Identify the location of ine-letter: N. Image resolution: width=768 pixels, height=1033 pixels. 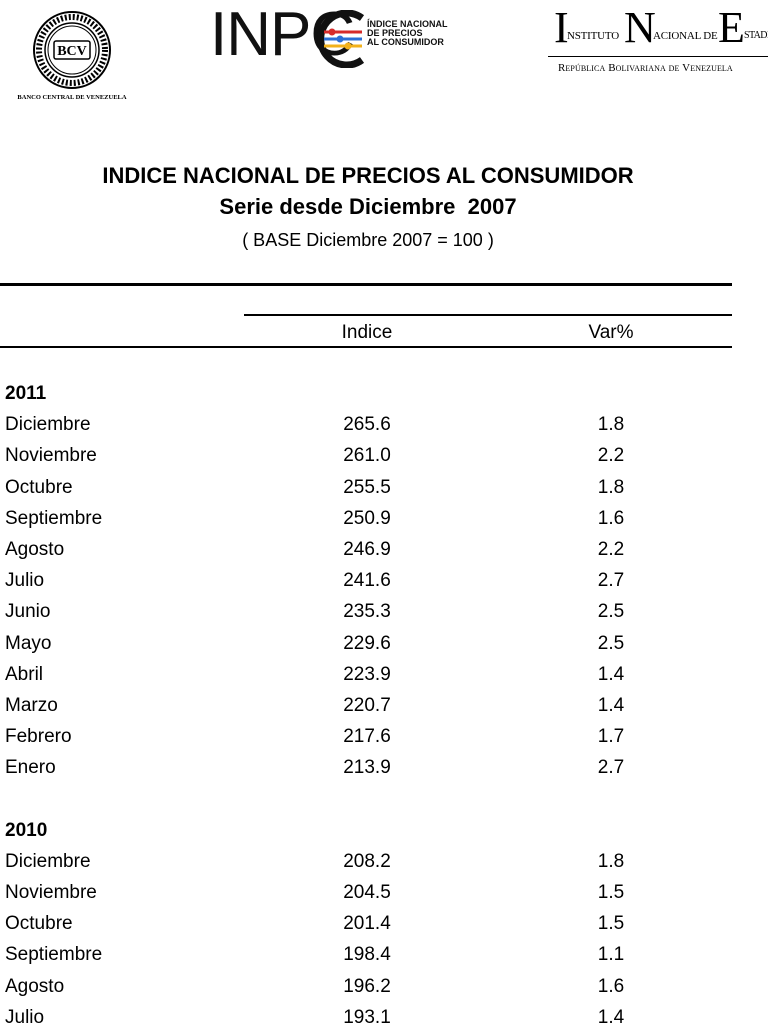
(640, 27).